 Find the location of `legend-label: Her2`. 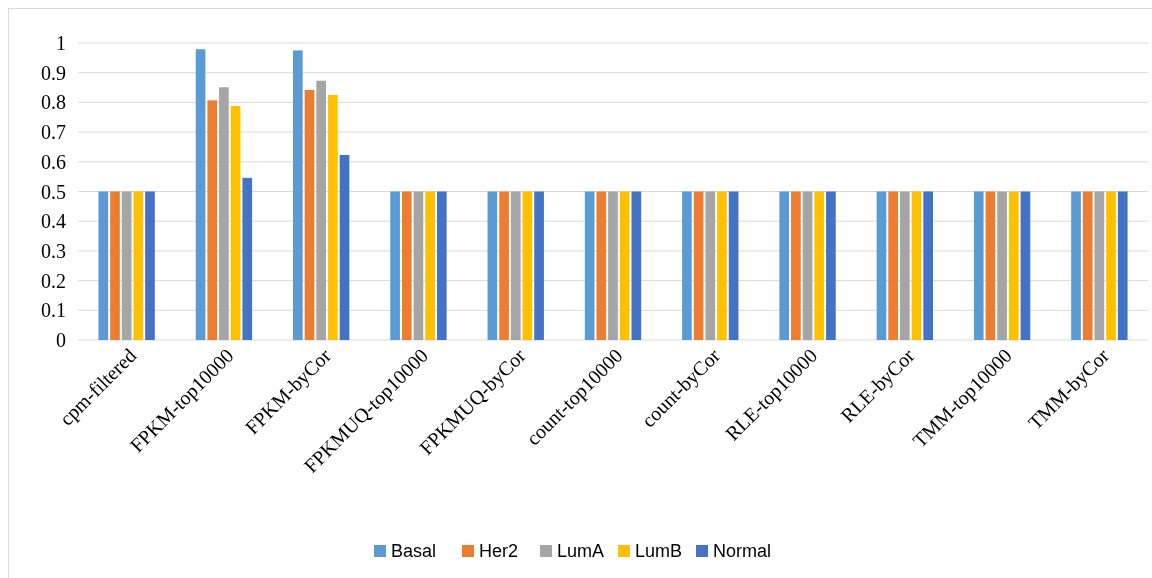

legend-label: Her2 is located at coordinates (499, 551).